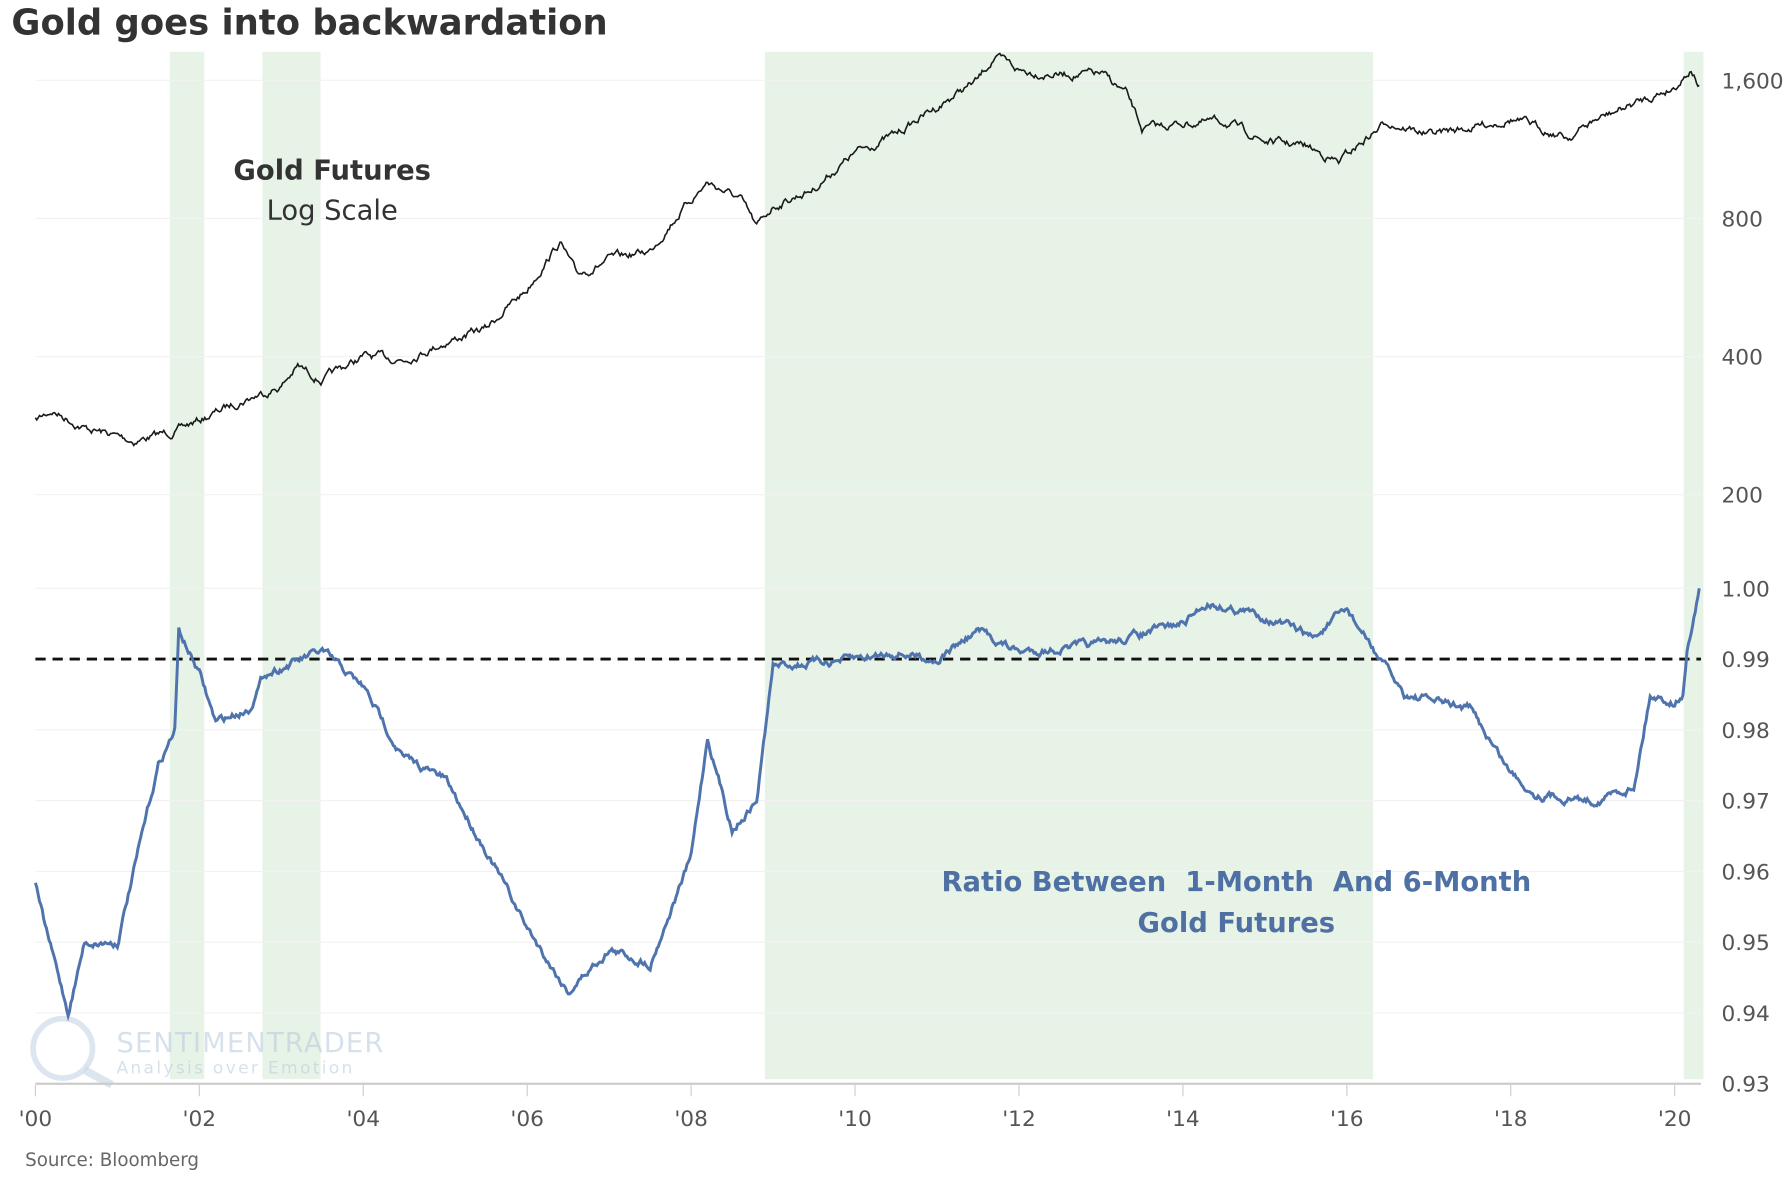  Describe the element at coordinates (1746, 731) in the screenshot. I see `y-tick-label: 0.98` at that location.